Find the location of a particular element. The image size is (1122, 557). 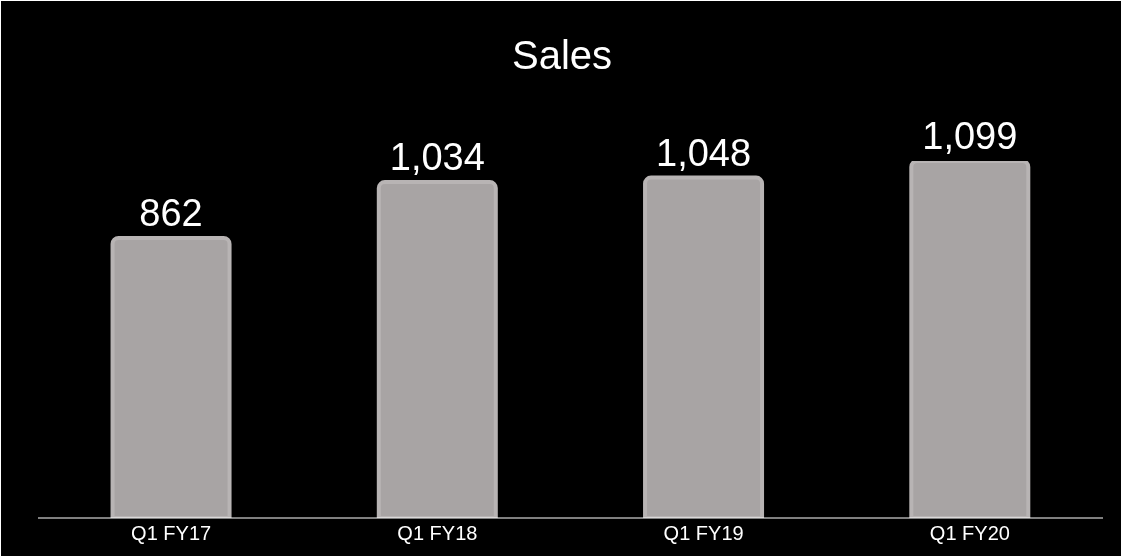

x-tick-label: Q1 FY18 is located at coordinates (437, 533).